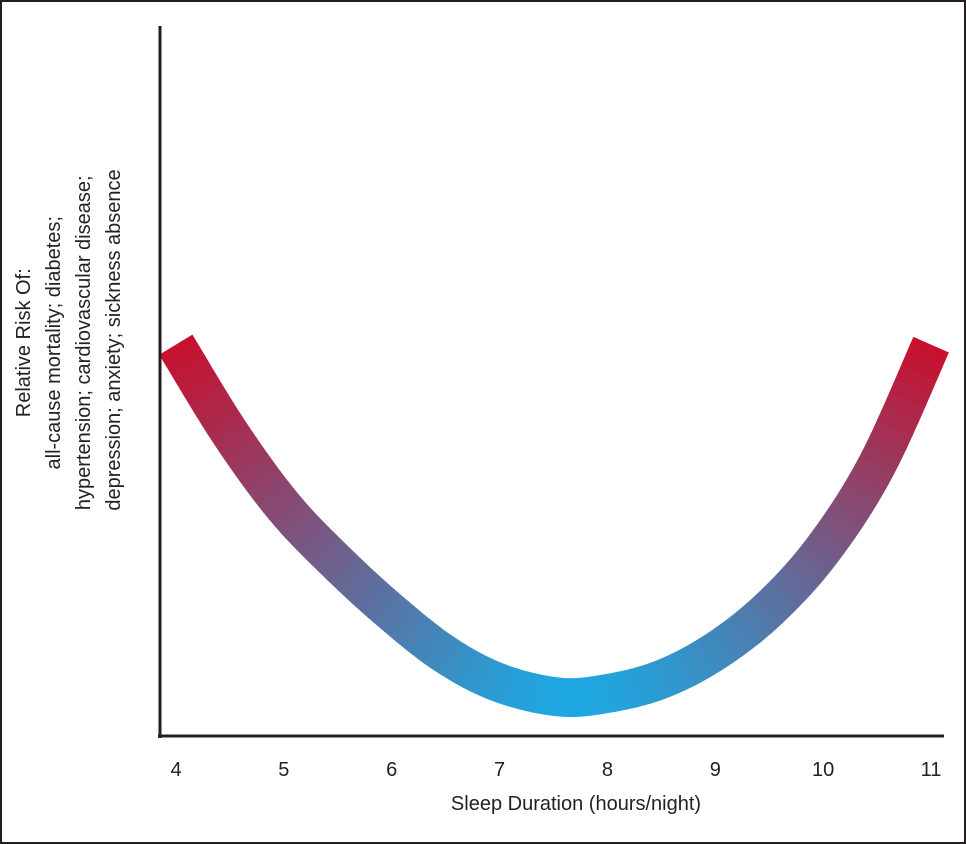 Image resolution: width=966 pixels, height=844 pixels. Describe the element at coordinates (114, 339) in the screenshot. I see `y-axis-title-line-4: depression; anxiety; sickness absence` at that location.